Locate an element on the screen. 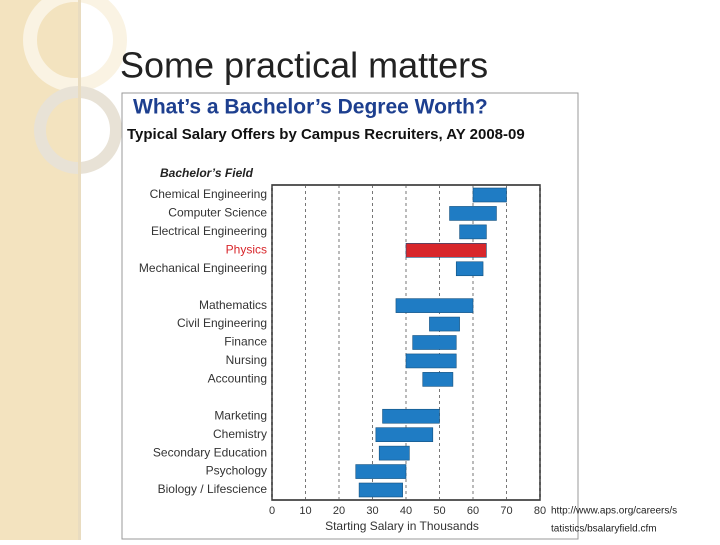  category-label: Mathematics is located at coordinates (233, 305).